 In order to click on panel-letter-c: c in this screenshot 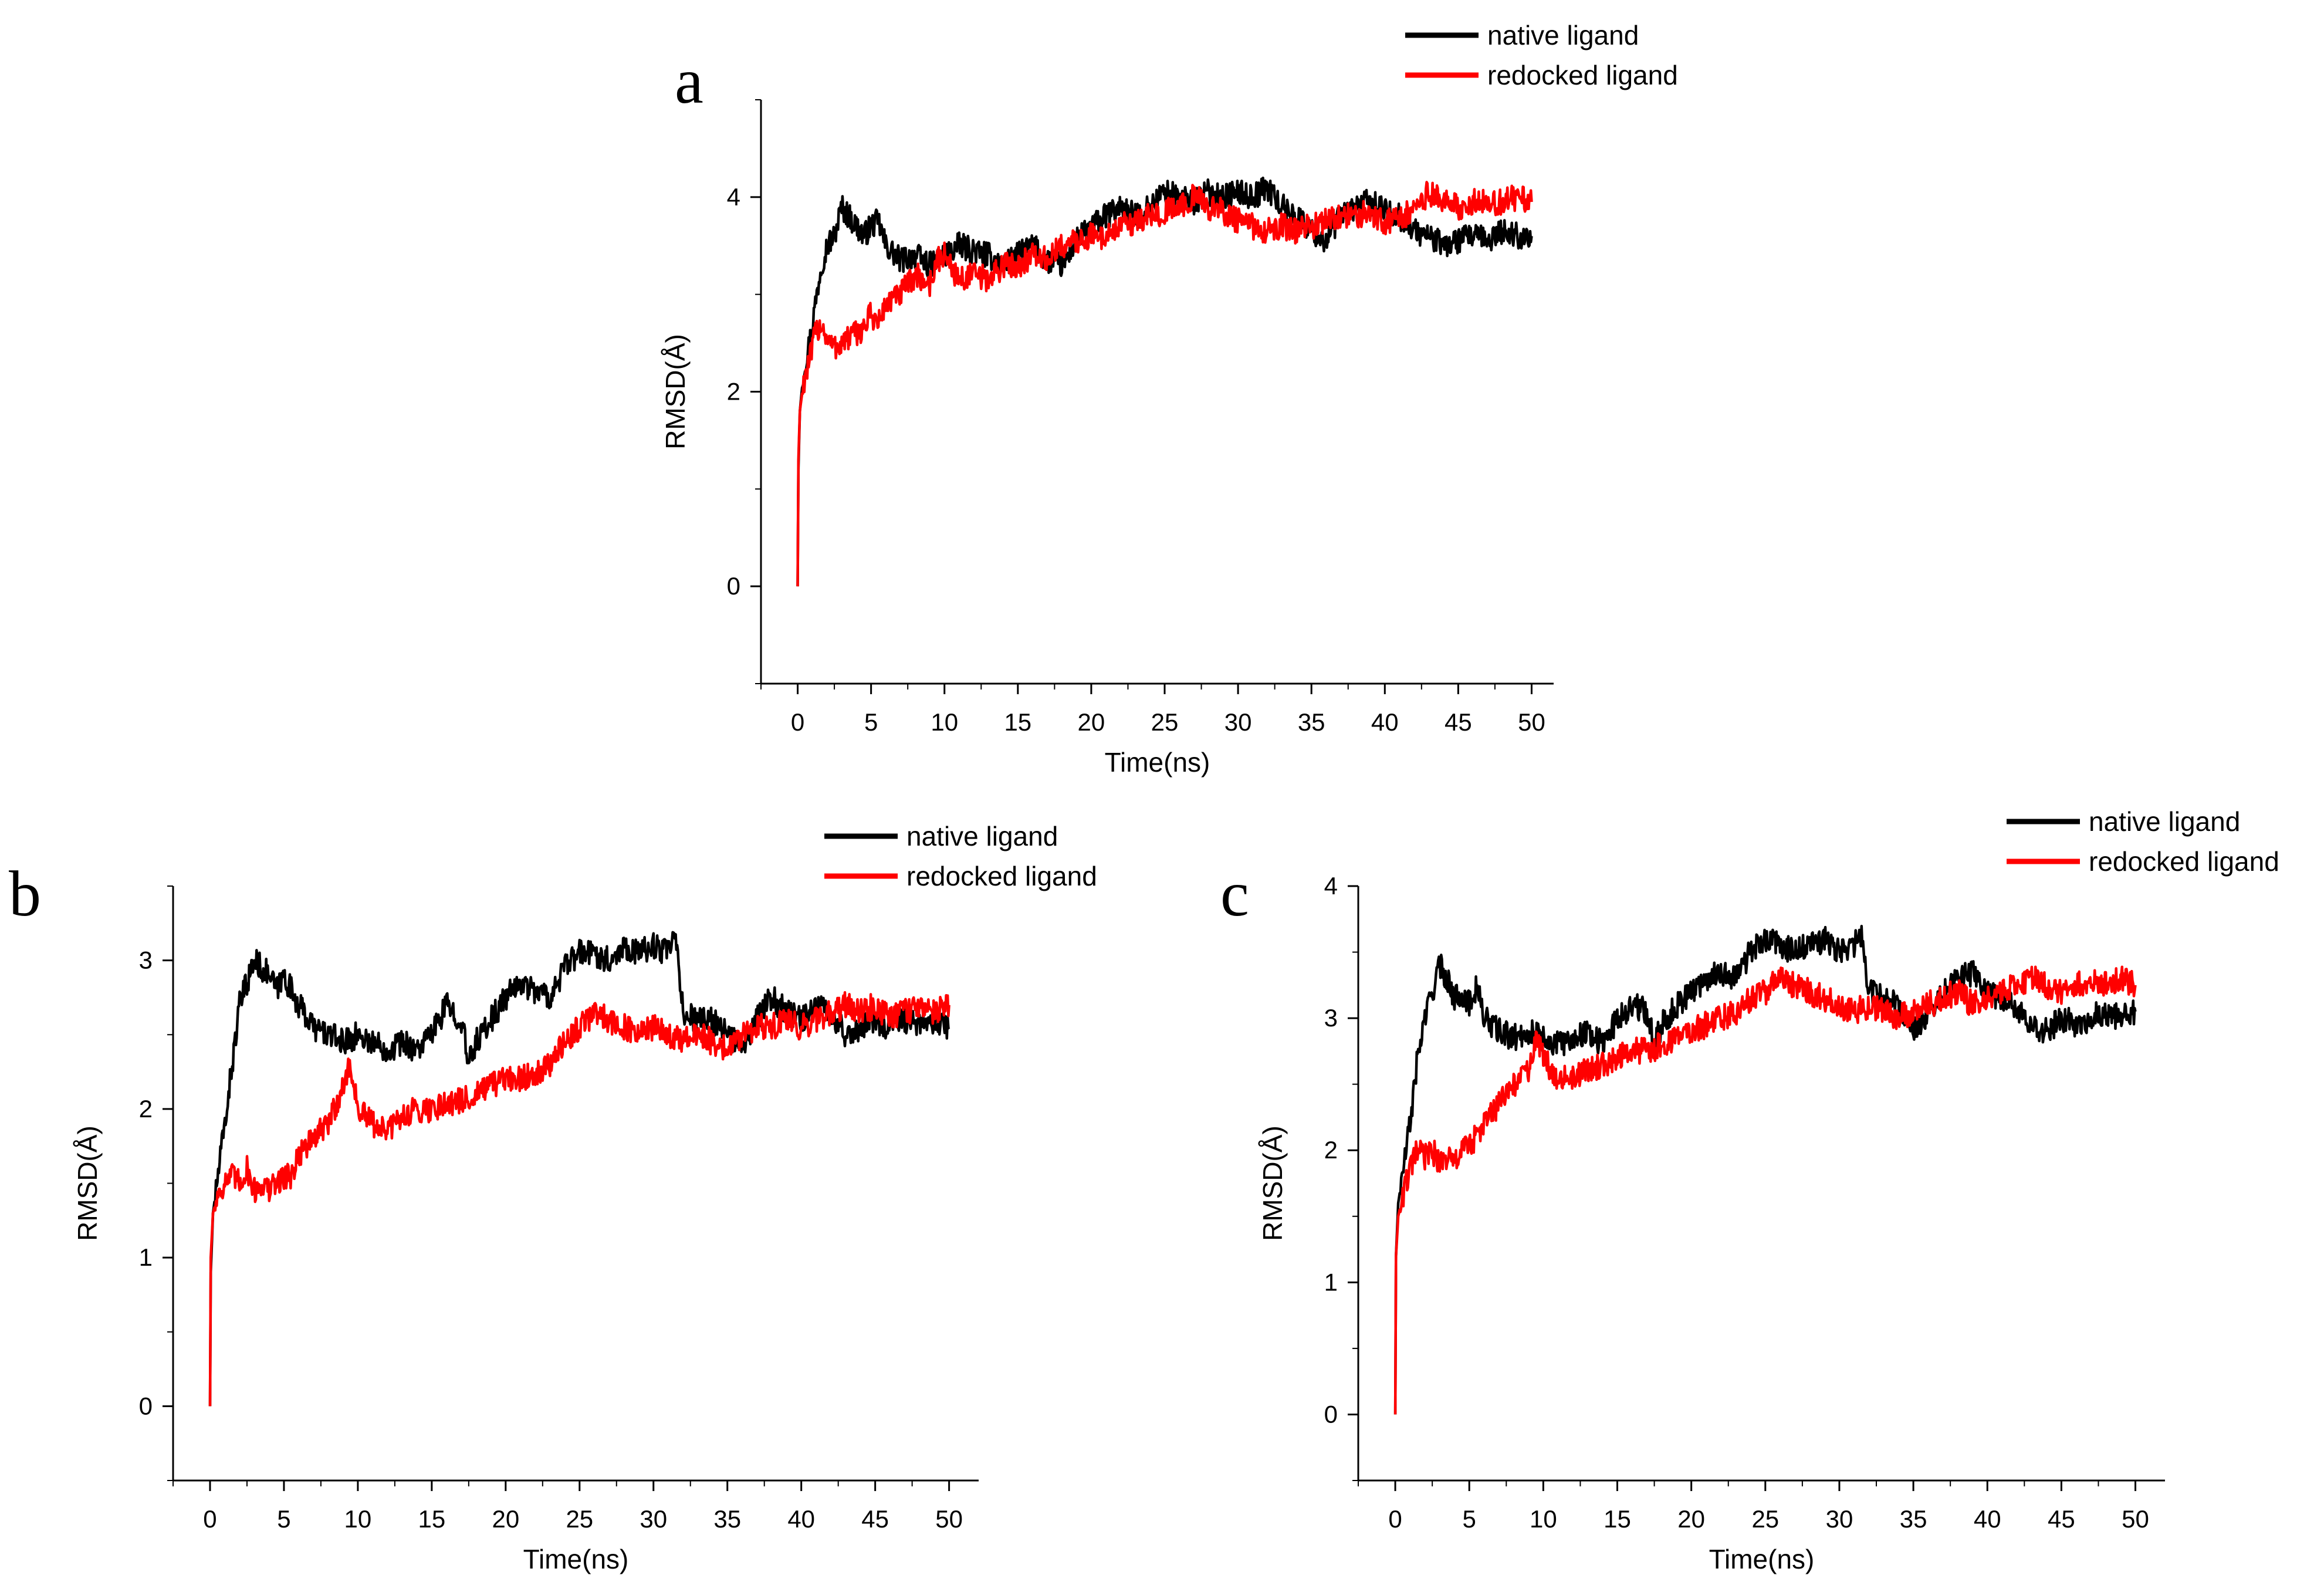, I will do `click(1235, 893)`.